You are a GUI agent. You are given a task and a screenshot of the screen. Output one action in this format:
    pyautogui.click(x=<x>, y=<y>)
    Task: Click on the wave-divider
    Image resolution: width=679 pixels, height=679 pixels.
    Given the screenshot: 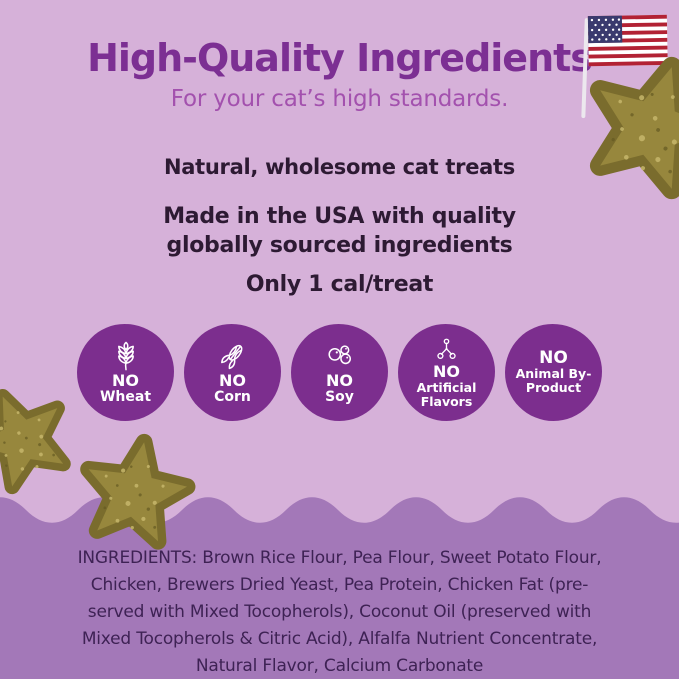 What is the action you would take?
    pyautogui.click(x=339, y=510)
    